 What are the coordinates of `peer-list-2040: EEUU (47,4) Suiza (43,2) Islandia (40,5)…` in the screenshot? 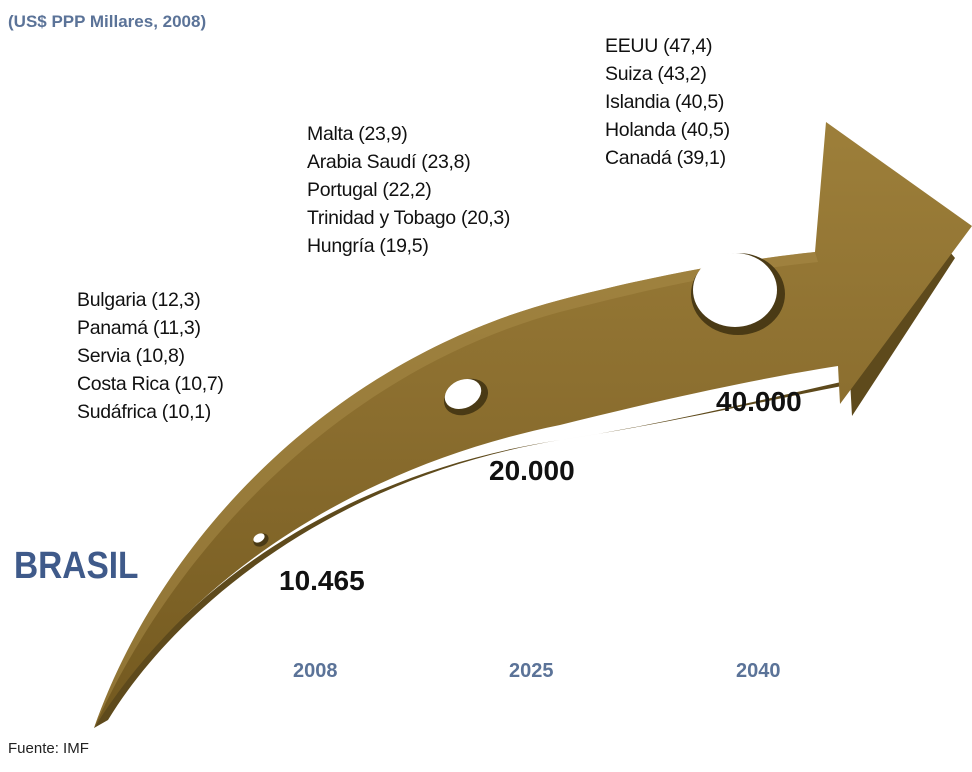 It's located at (667, 102).